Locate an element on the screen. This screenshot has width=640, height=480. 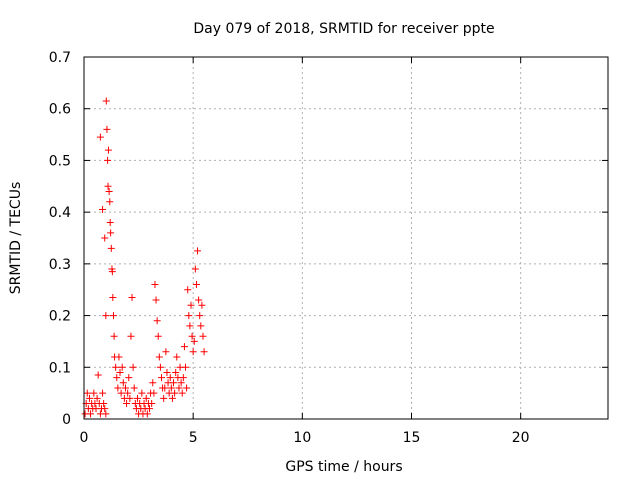
x-tick-label: 15 is located at coordinates (412, 438).